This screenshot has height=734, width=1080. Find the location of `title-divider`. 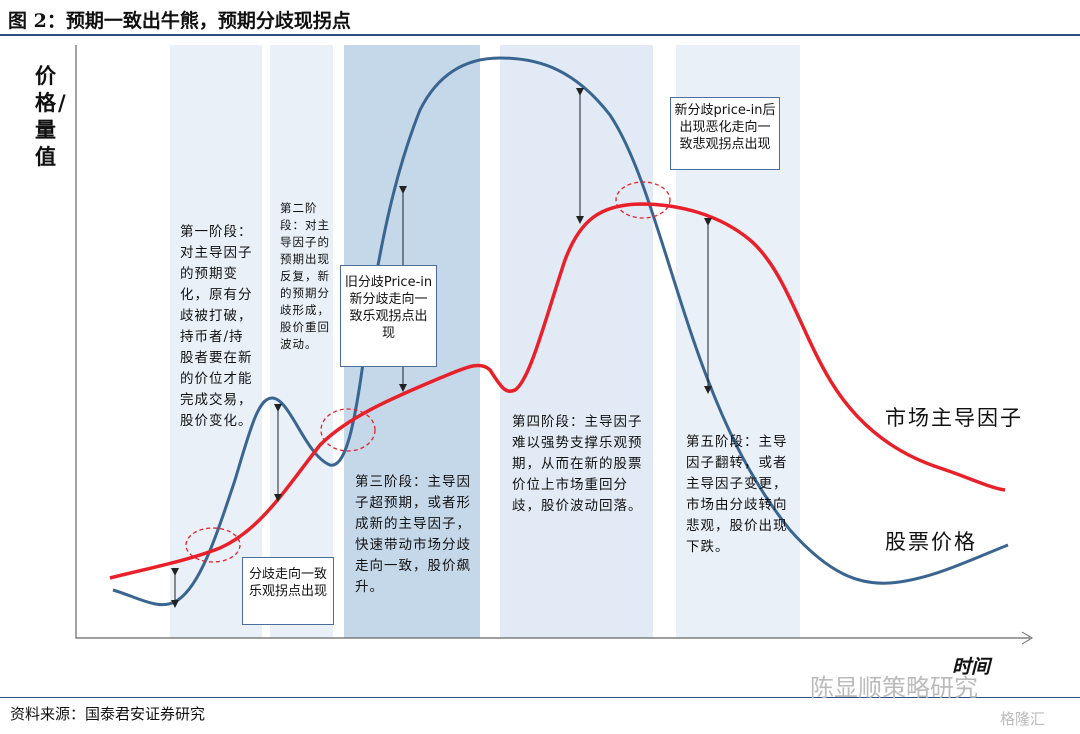

title-divider is located at coordinates (540, 35).